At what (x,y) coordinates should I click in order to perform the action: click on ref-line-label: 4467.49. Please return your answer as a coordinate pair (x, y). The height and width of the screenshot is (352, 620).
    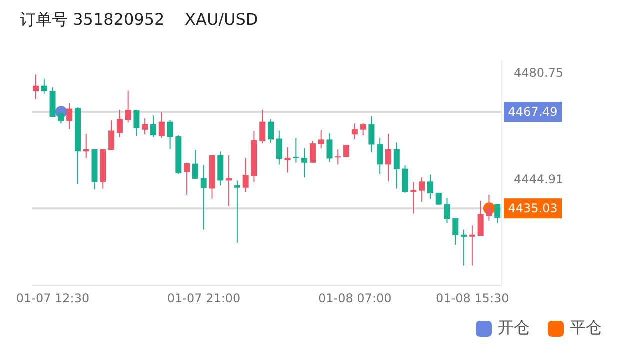
    Looking at the image, I should click on (533, 112).